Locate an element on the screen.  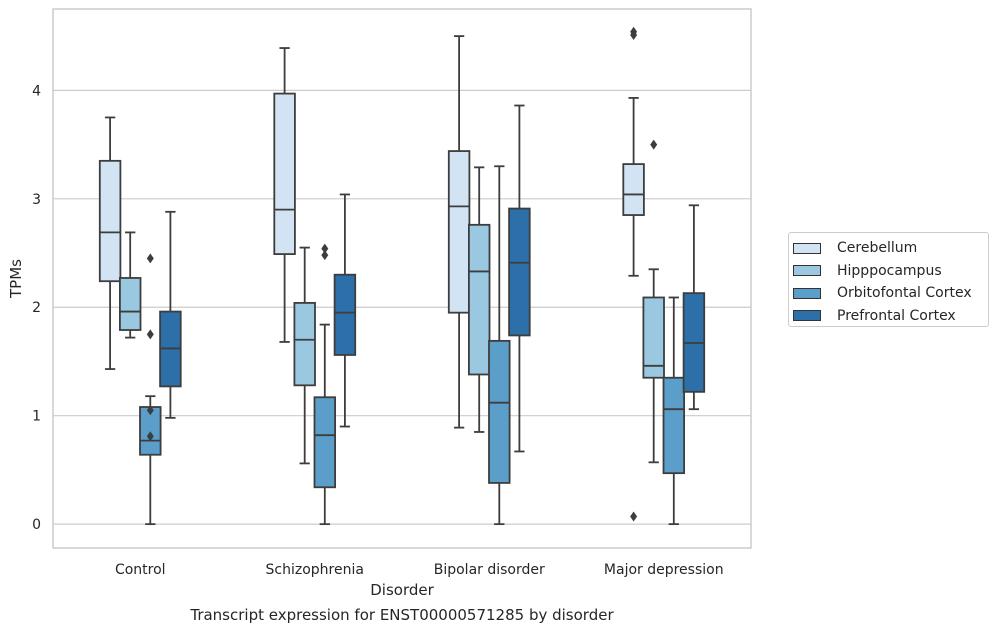
y-tick-label: 4 is located at coordinates (36, 91).